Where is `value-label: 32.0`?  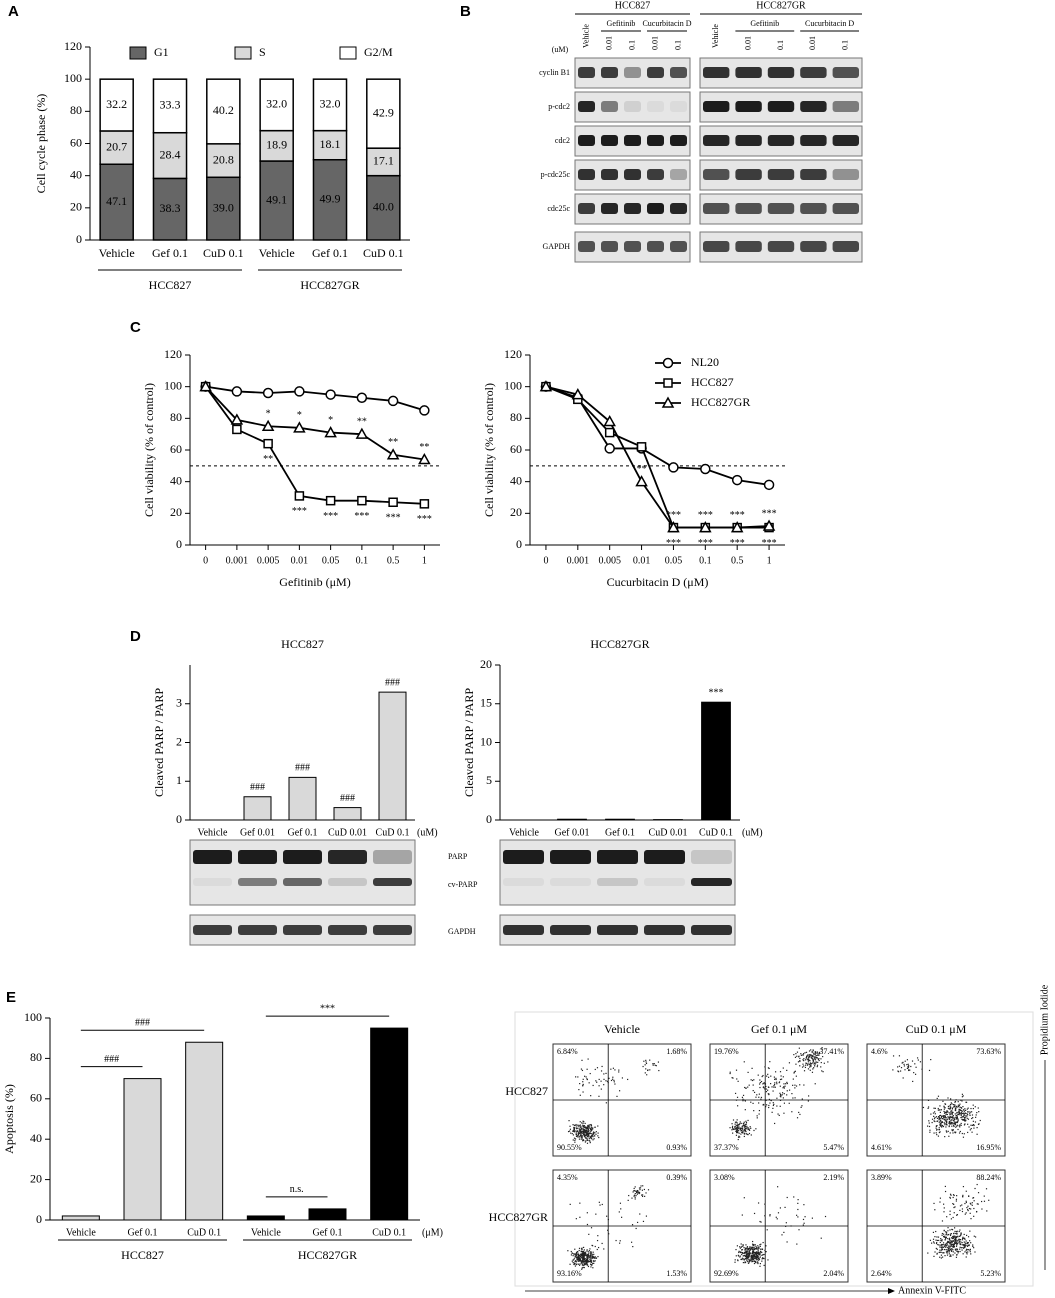 value-label: 32.0 is located at coordinates (330, 104).